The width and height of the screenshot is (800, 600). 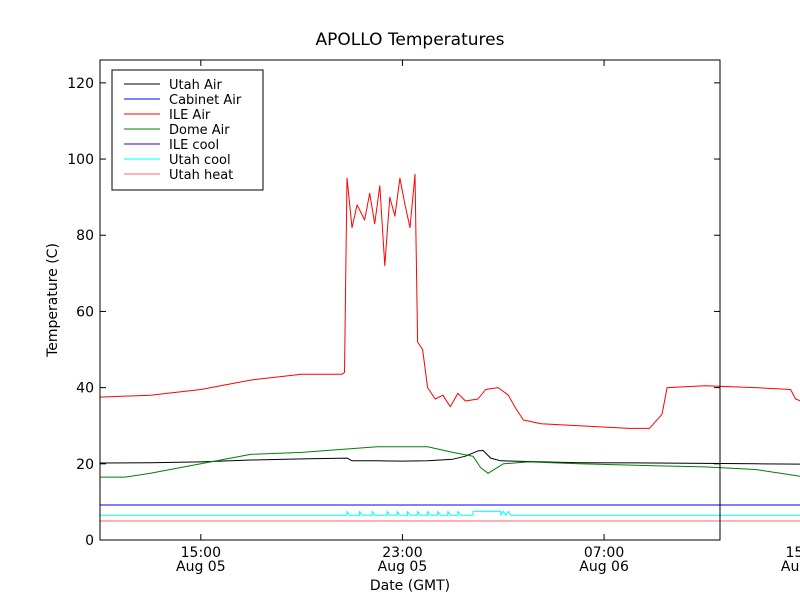 What do you see at coordinates (410, 586) in the screenshot?
I see `x-axis-label: Date (GMT)` at bounding box center [410, 586].